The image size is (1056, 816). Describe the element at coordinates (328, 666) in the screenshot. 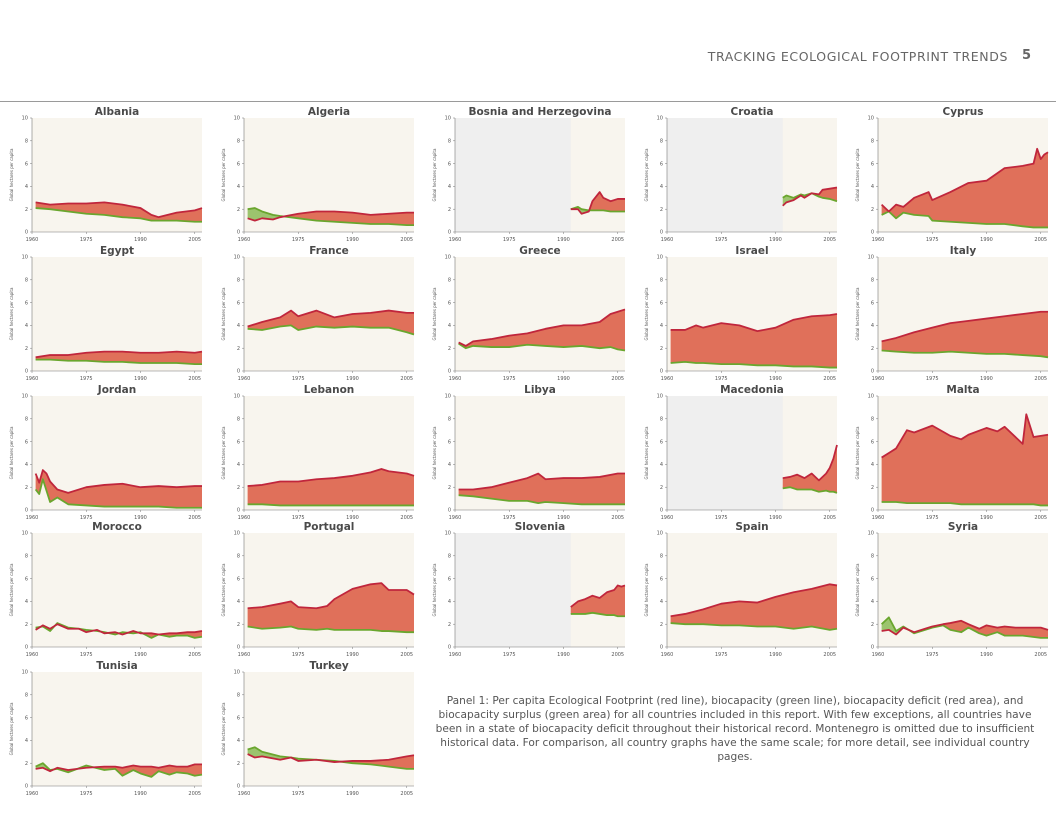

I see `chart-title: Turkey` at that location.